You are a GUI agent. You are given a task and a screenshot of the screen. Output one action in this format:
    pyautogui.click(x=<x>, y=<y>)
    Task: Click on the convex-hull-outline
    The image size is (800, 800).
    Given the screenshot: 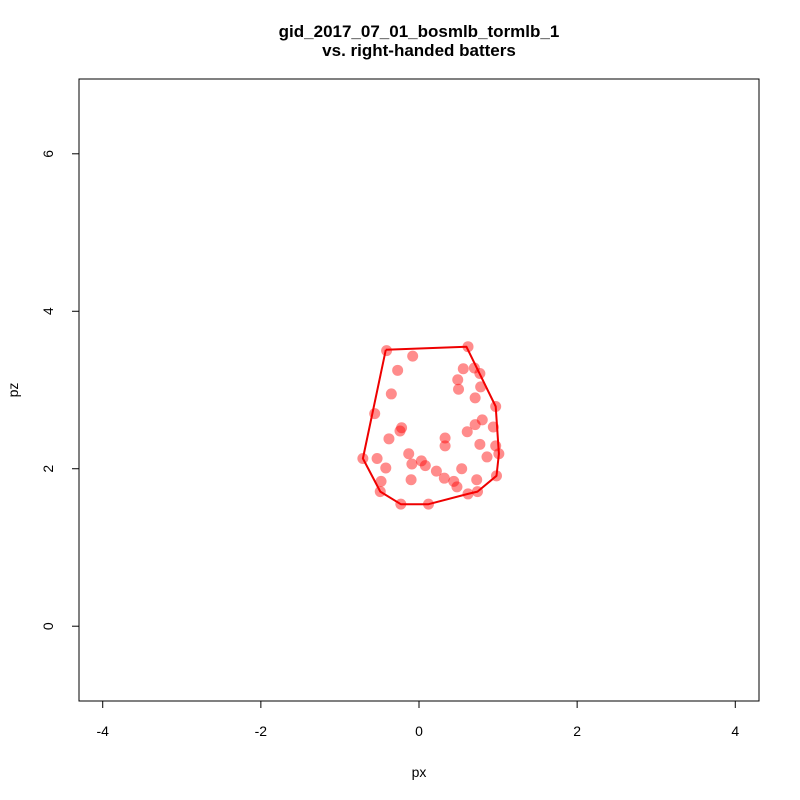 What is the action you would take?
    pyautogui.click(x=430, y=425)
    